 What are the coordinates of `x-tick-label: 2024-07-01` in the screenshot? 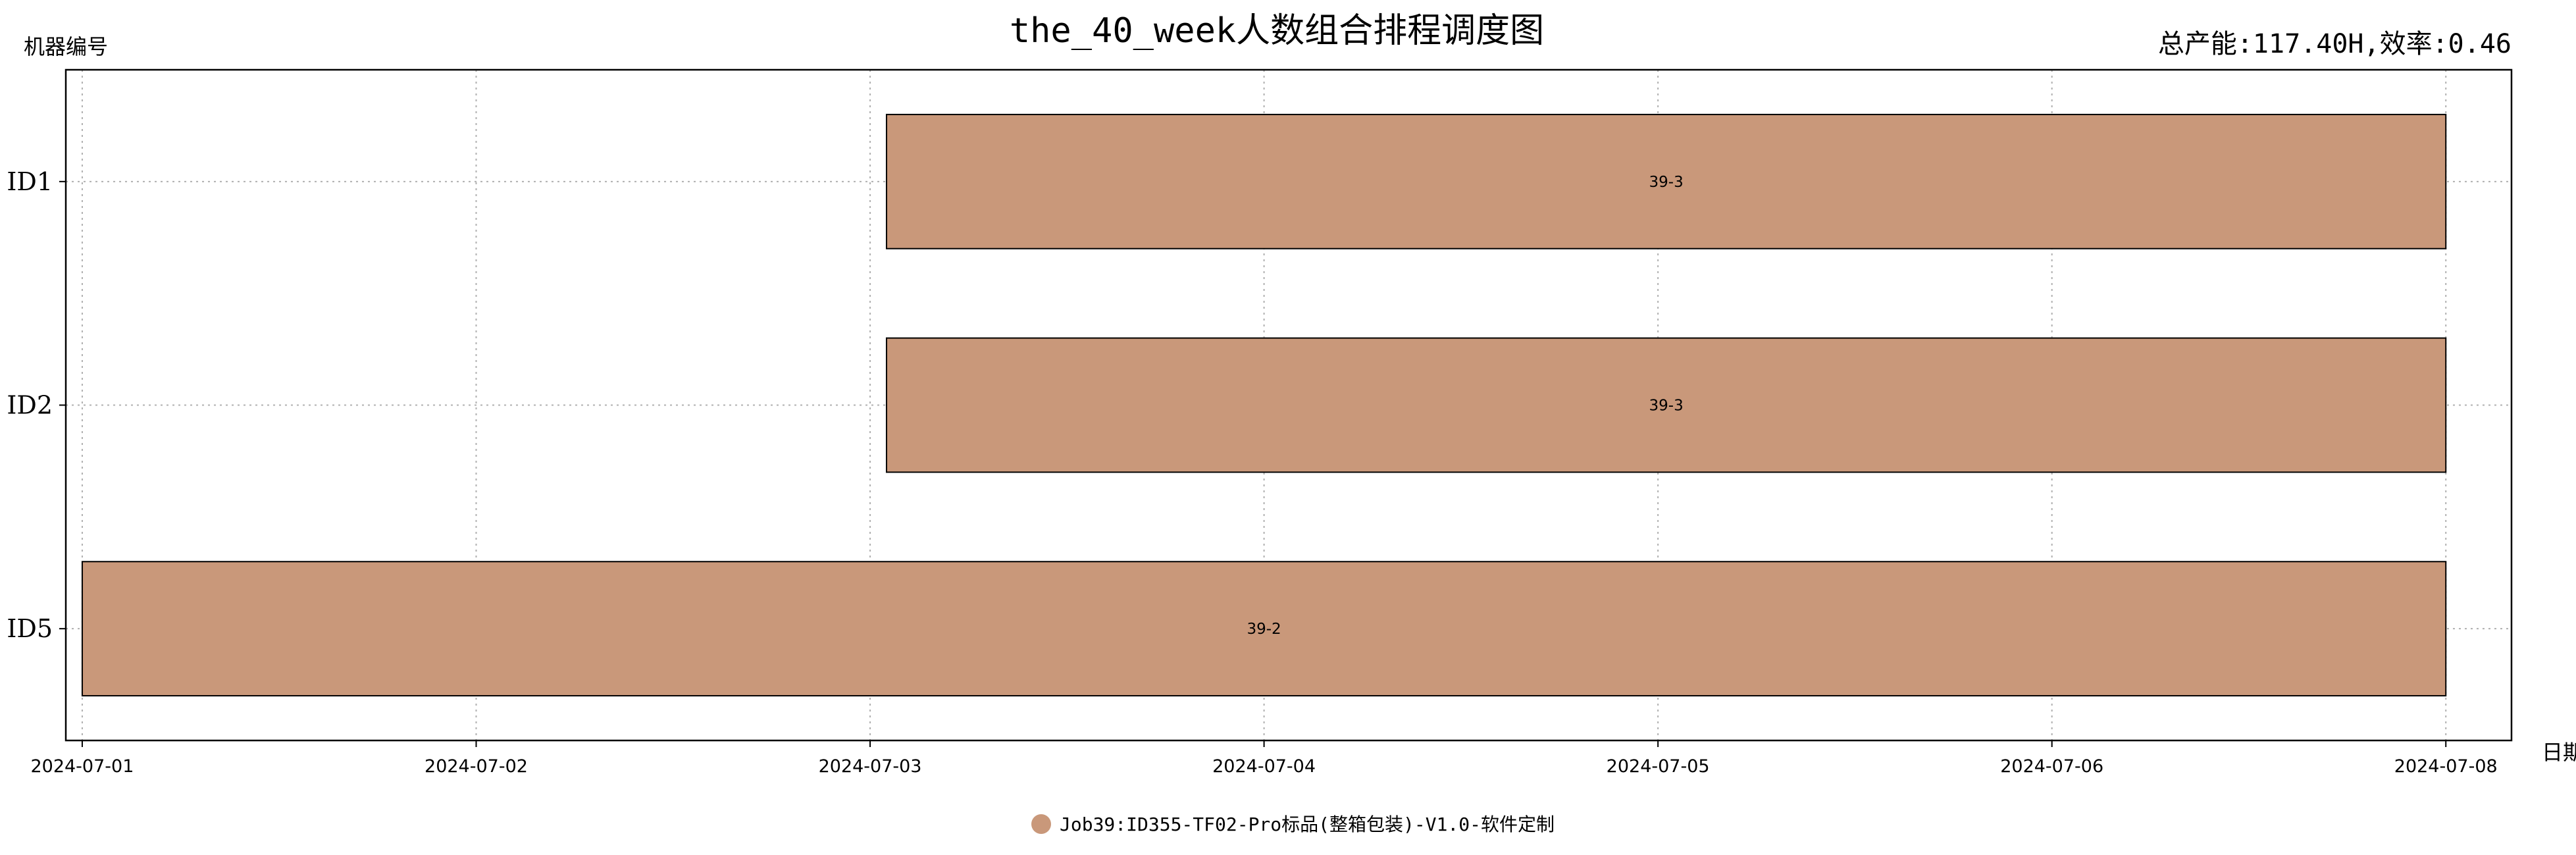 It's located at (82, 767).